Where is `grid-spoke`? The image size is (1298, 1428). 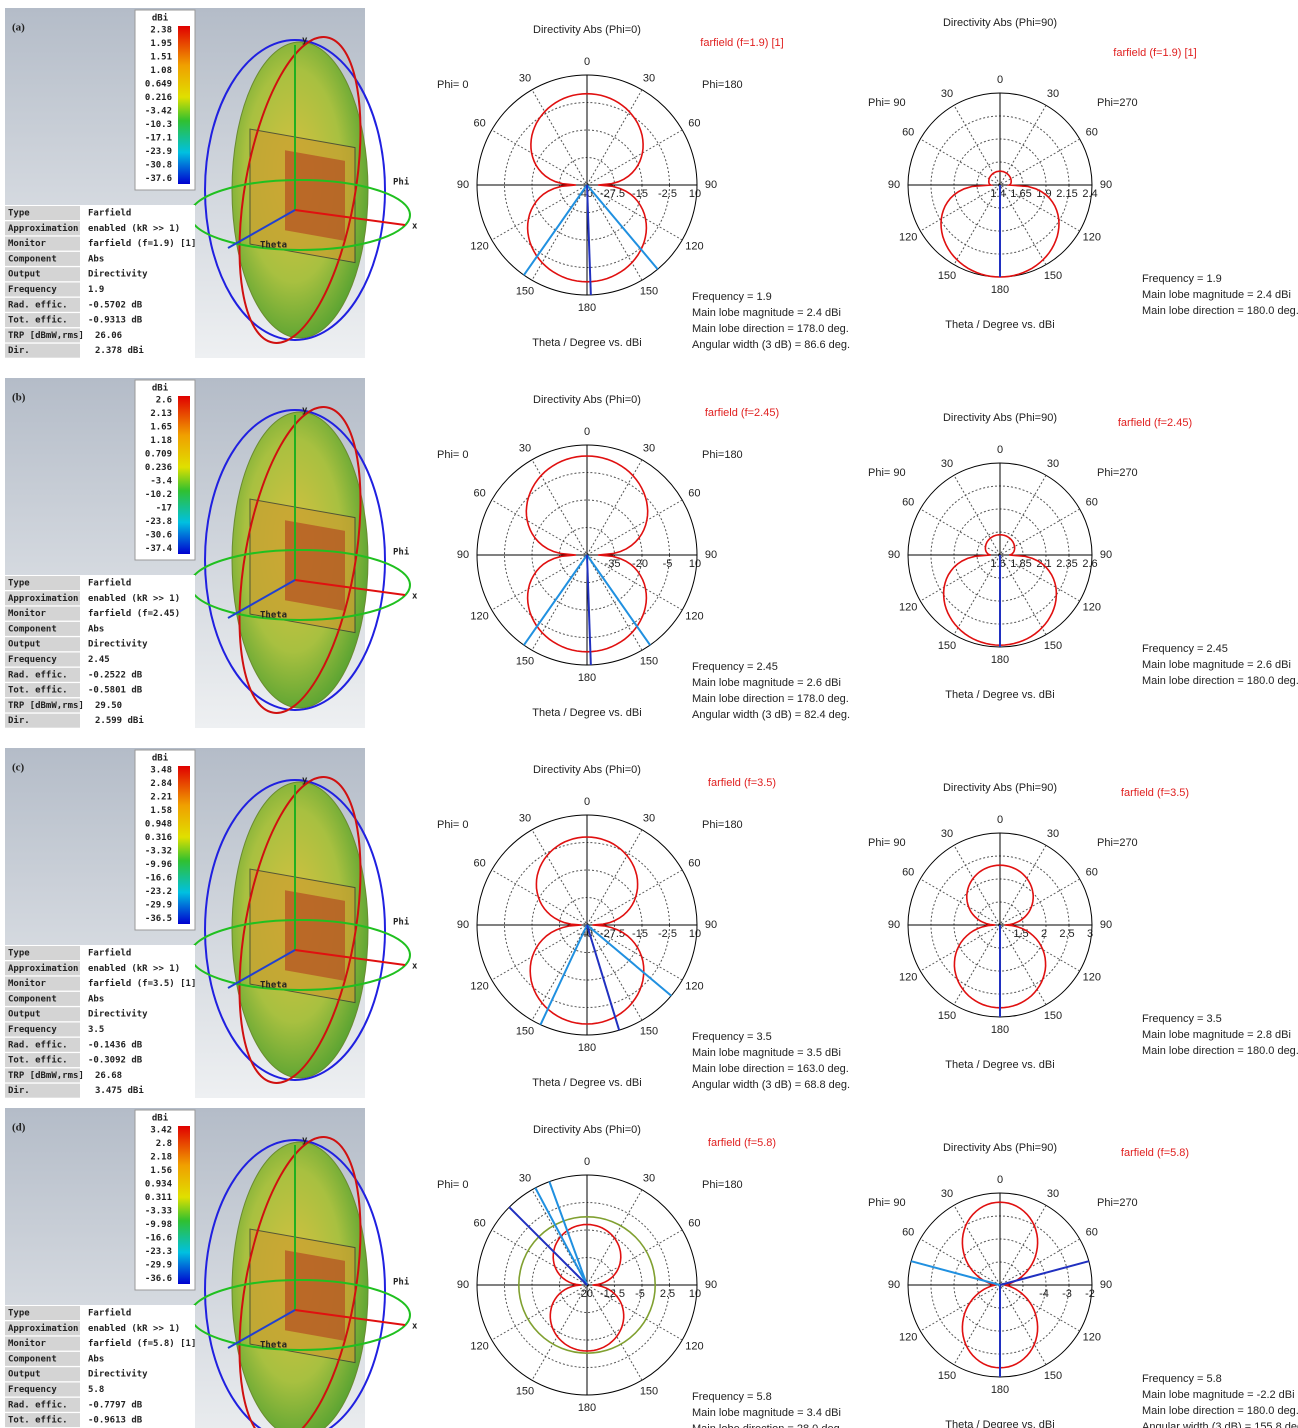 grid-spoke is located at coordinates (1000, 185).